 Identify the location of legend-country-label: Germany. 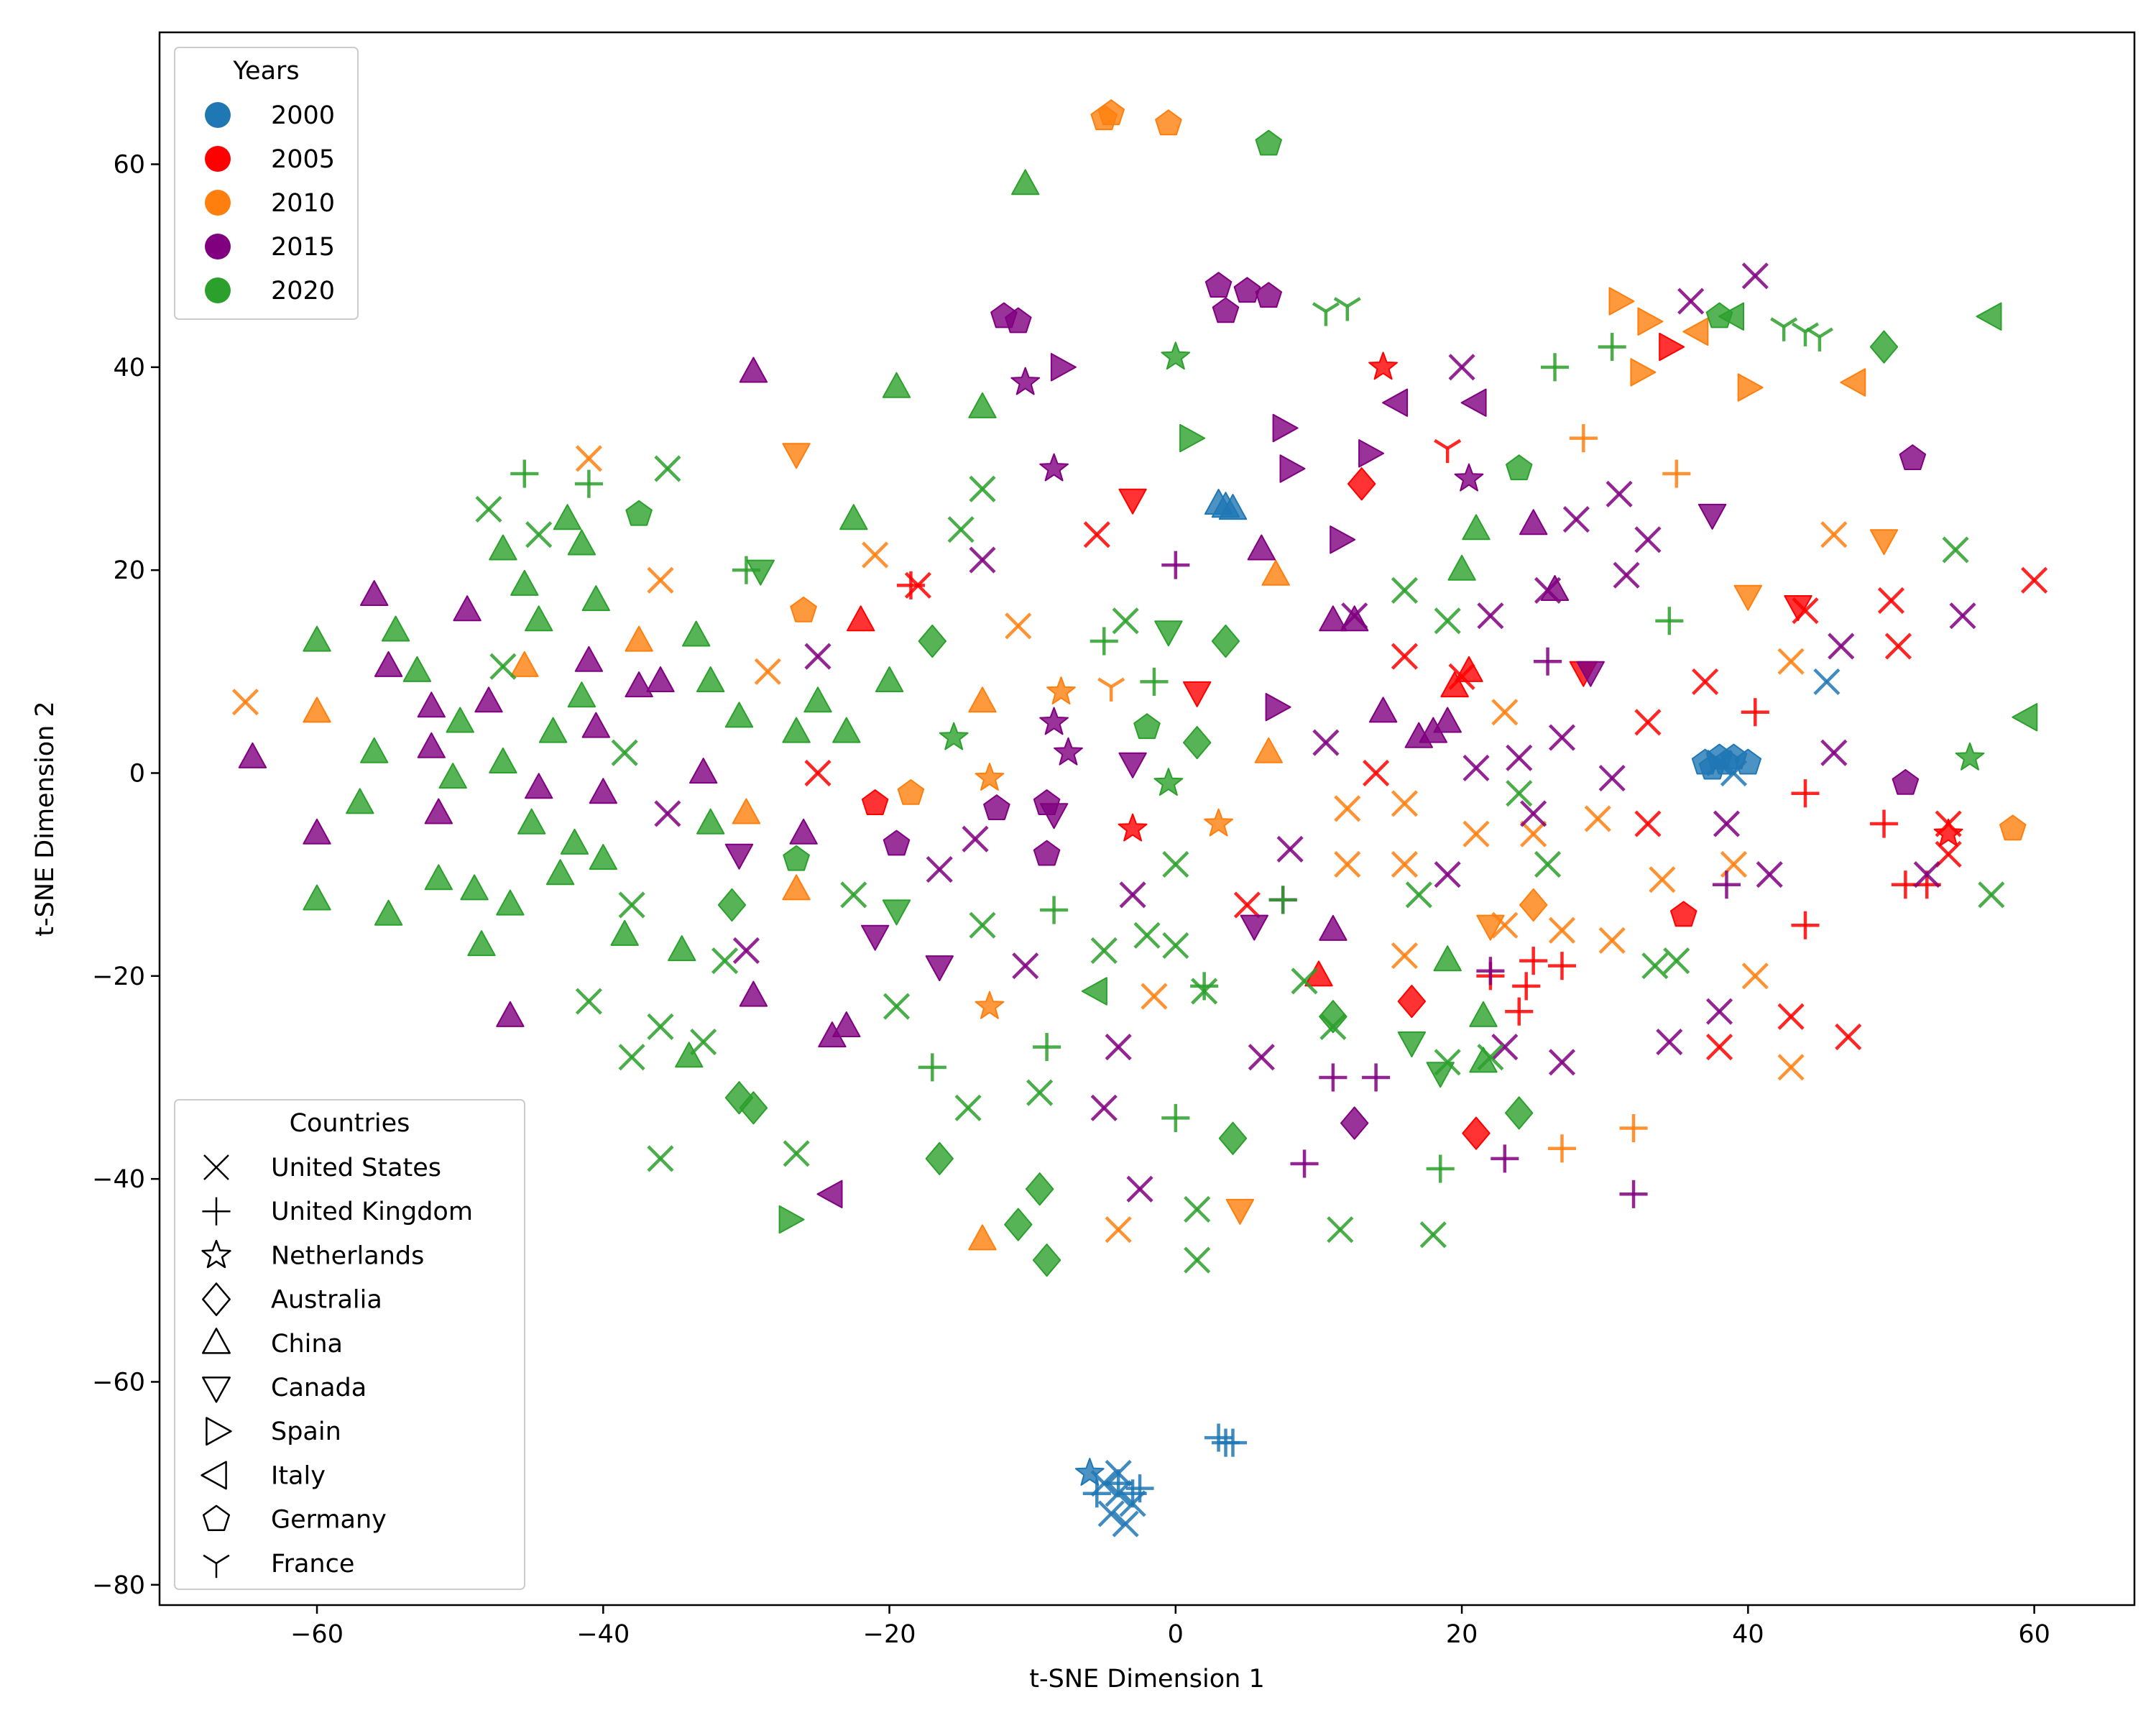
(329, 1520).